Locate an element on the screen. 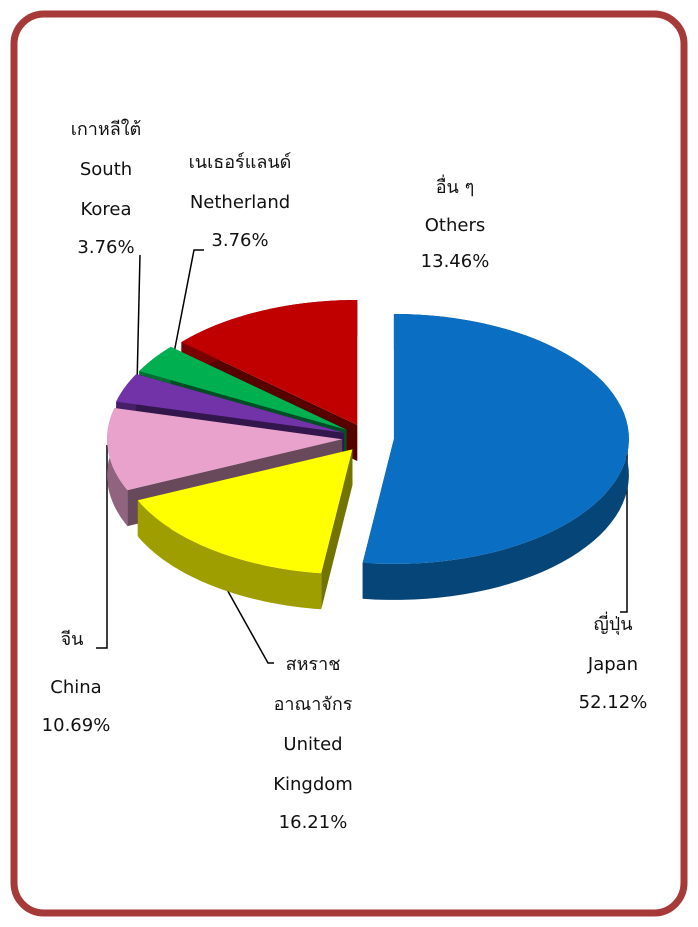  category-label: Korea is located at coordinates (105, 209).